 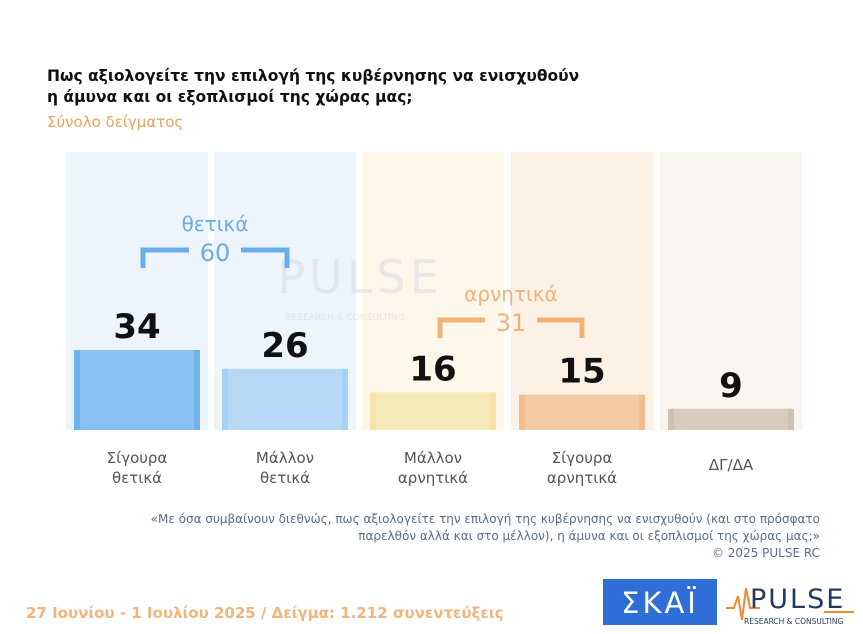 What do you see at coordinates (115, 122) in the screenshot?
I see `chart-subtitle: Σύνολο δείγματος` at bounding box center [115, 122].